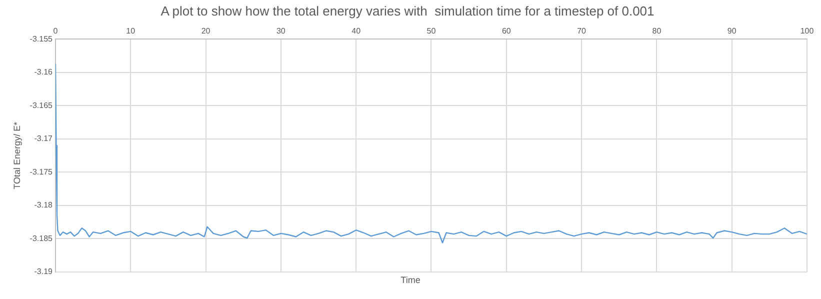  Describe the element at coordinates (431, 31) in the screenshot. I see `x-tick-label: 50` at that location.